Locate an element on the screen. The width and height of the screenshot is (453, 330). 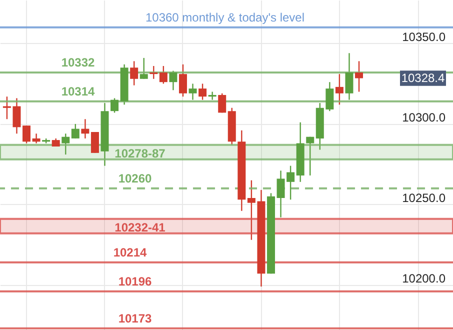
ref-line-label: 10214 is located at coordinates (130, 252).